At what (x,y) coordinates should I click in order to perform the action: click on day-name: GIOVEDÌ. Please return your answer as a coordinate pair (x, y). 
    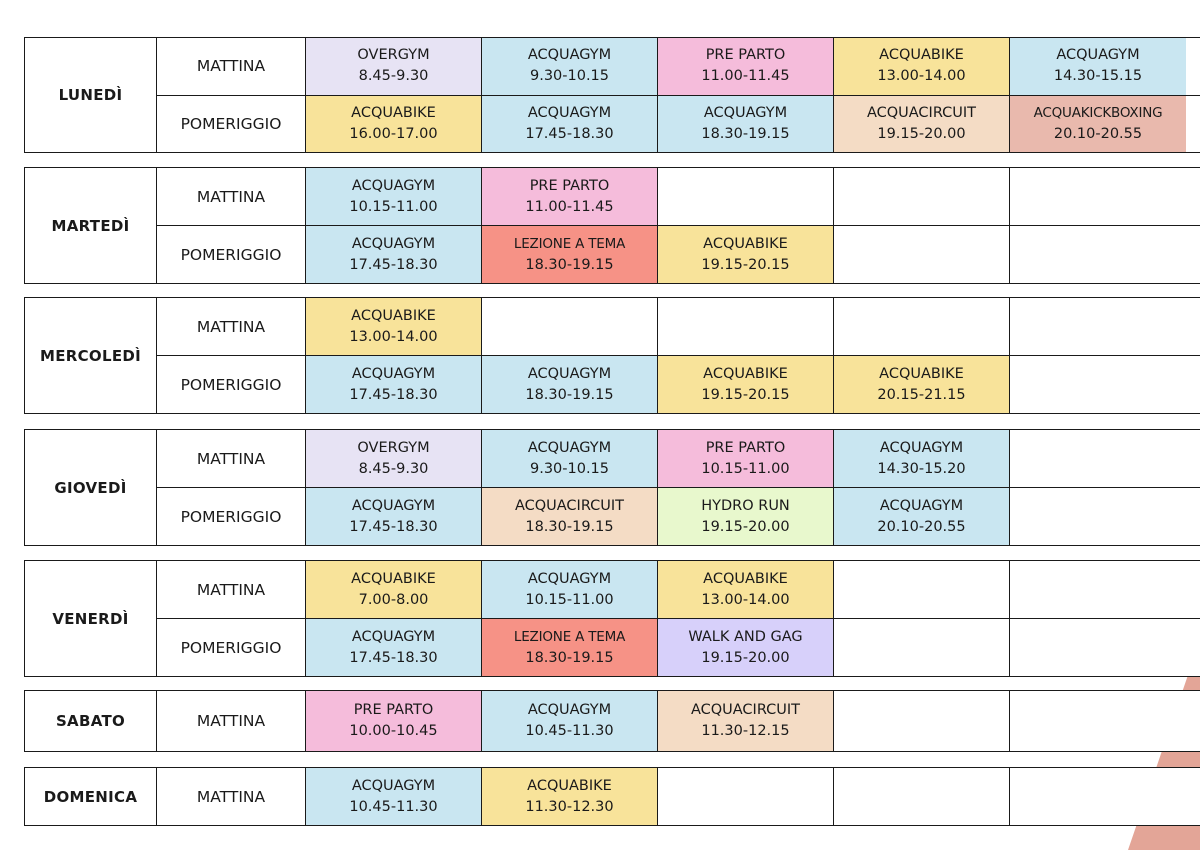
    Looking at the image, I should click on (91, 487).